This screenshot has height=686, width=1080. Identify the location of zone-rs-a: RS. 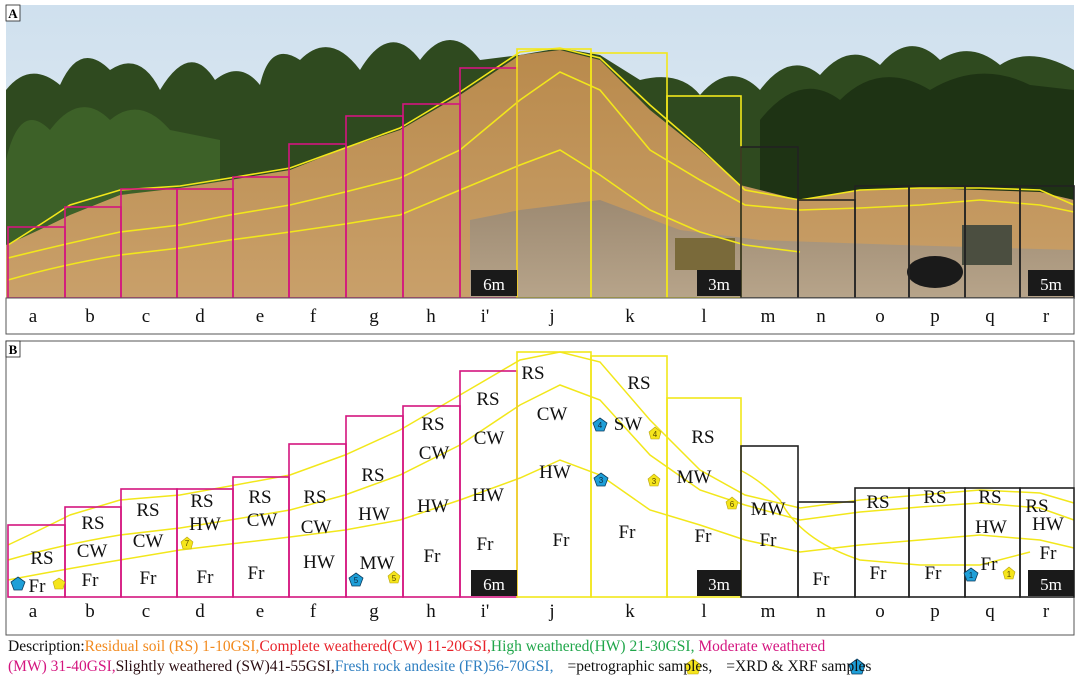
(41, 558).